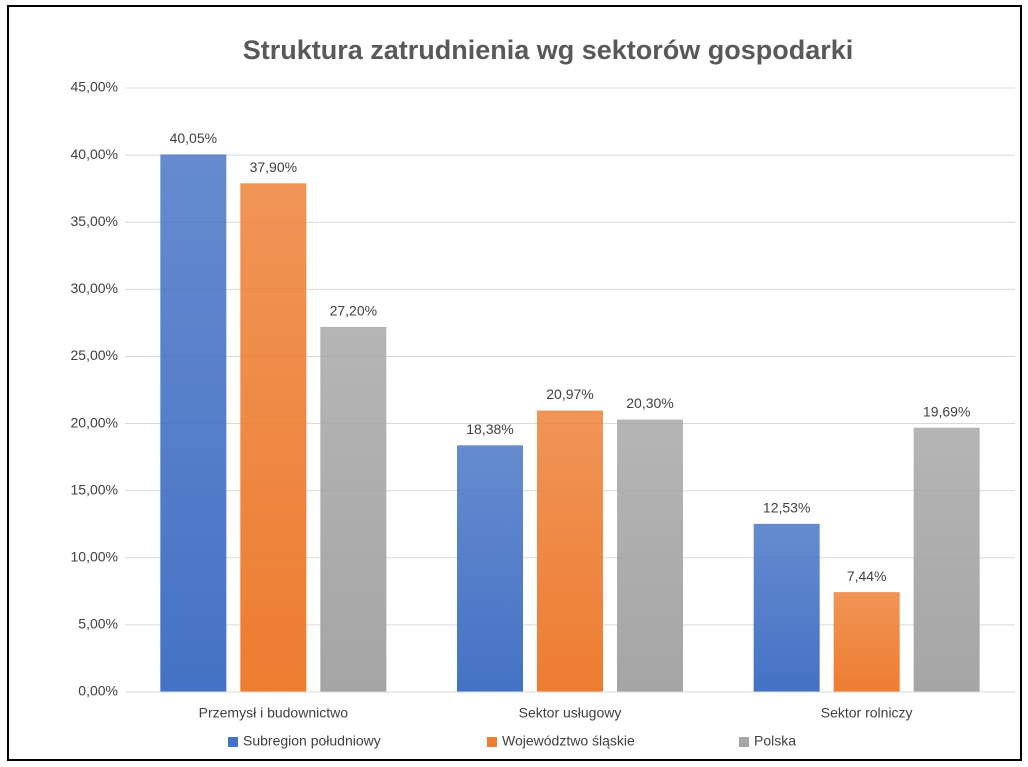 The height and width of the screenshot is (767, 1028). What do you see at coordinates (193, 138) in the screenshot?
I see `value-label: 40,05%` at bounding box center [193, 138].